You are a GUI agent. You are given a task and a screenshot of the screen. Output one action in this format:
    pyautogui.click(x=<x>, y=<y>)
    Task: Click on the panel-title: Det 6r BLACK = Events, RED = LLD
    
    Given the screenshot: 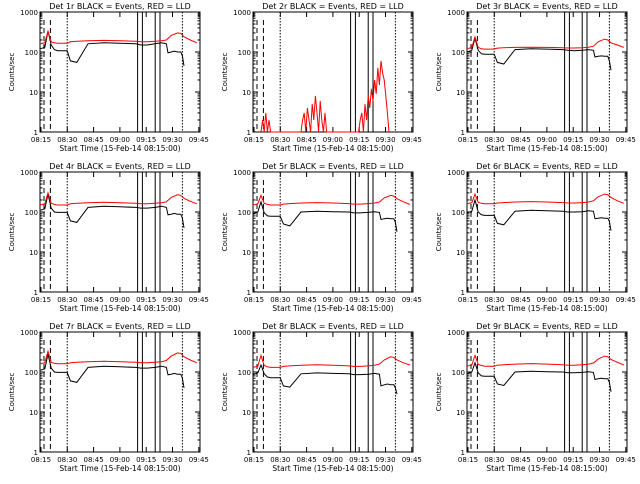 What is the action you would take?
    pyautogui.click(x=547, y=166)
    